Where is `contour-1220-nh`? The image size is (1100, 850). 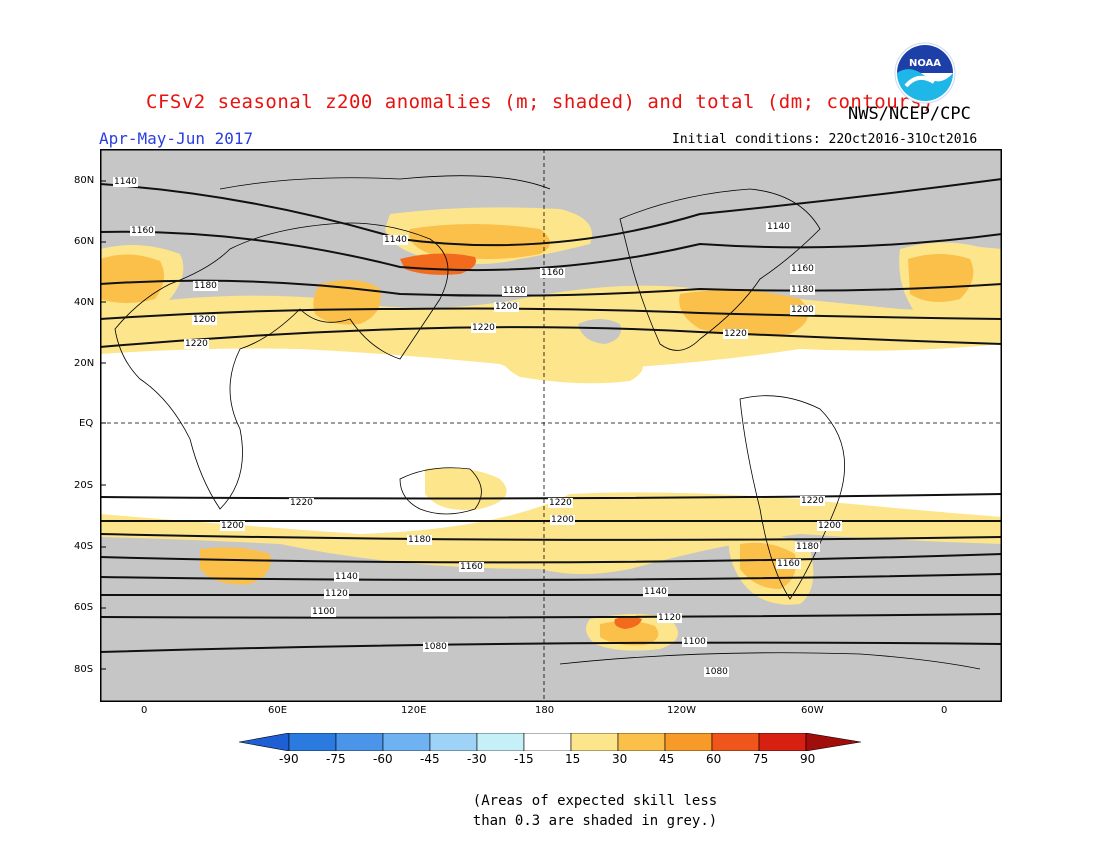
contour-1220-nh is located at coordinates (551, 337).